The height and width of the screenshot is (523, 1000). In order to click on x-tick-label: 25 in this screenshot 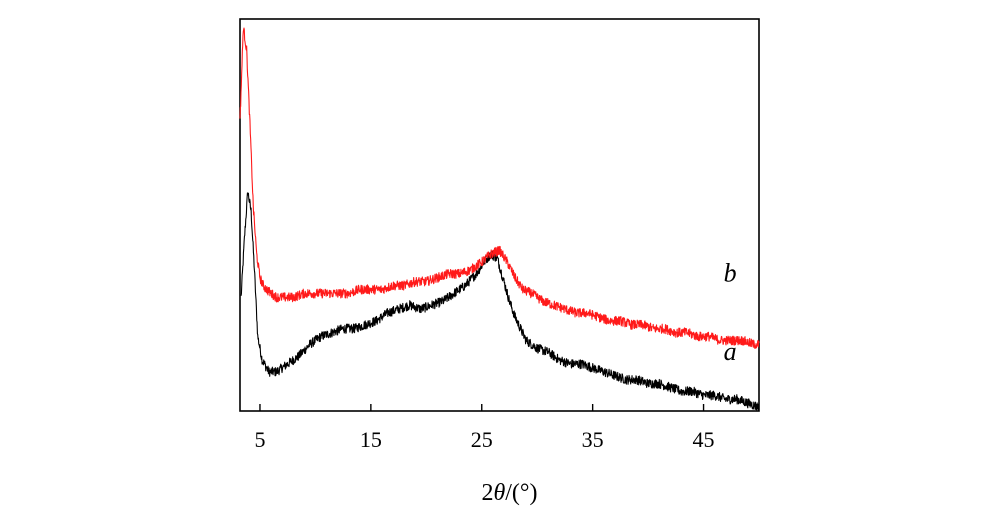, I will do `click(482, 439)`.